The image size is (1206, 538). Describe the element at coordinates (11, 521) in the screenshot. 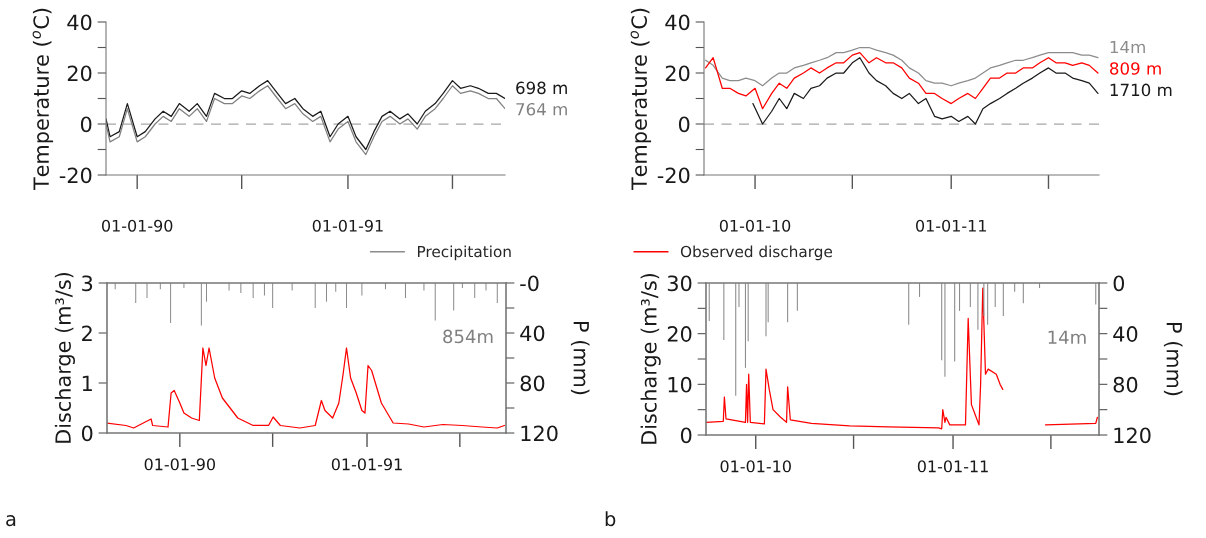

I see `text: a` at that location.